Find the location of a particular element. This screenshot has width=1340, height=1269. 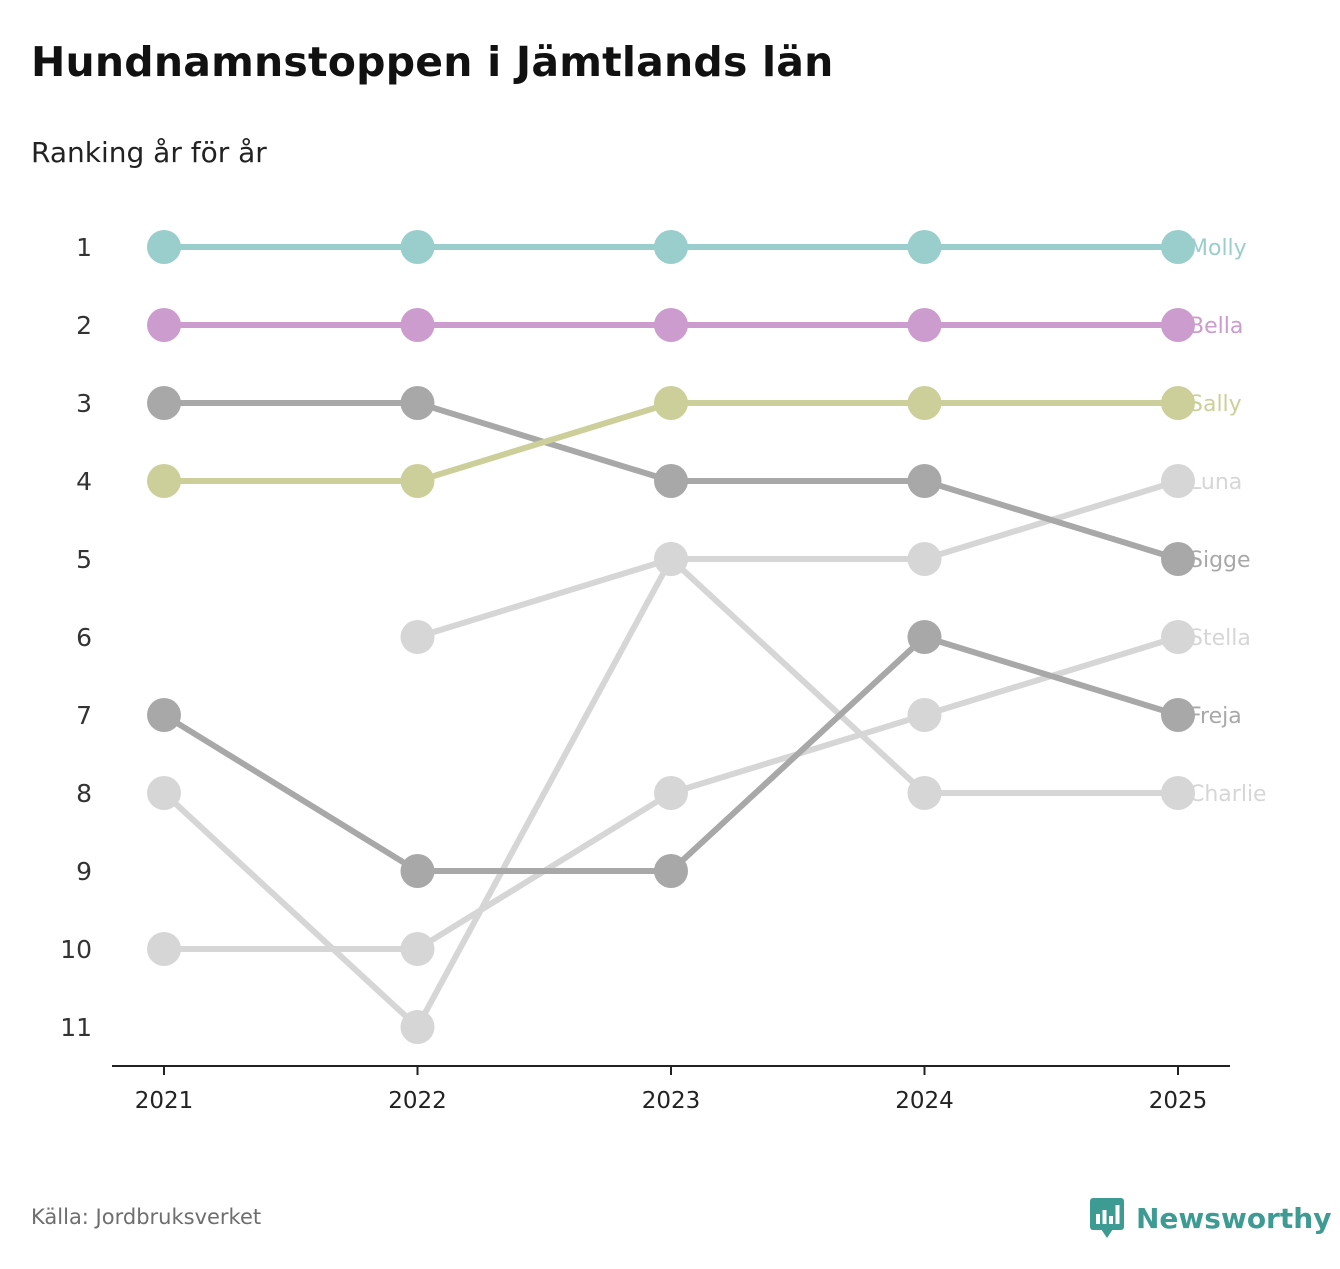

series-label: Sigge is located at coordinates (1220, 560).